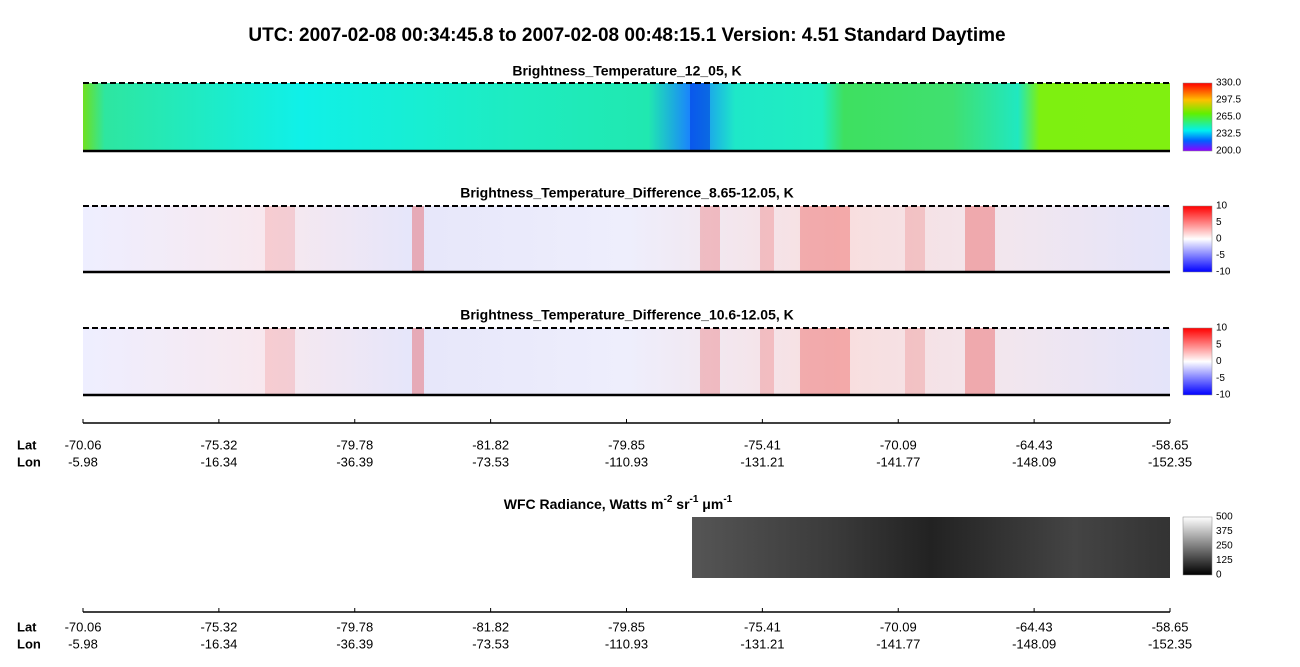 Image resolution: width=1300 pixels, height=667 pixels. Describe the element at coordinates (1228, 100) in the screenshot. I see `colorbar-label: 297.5` at that location.